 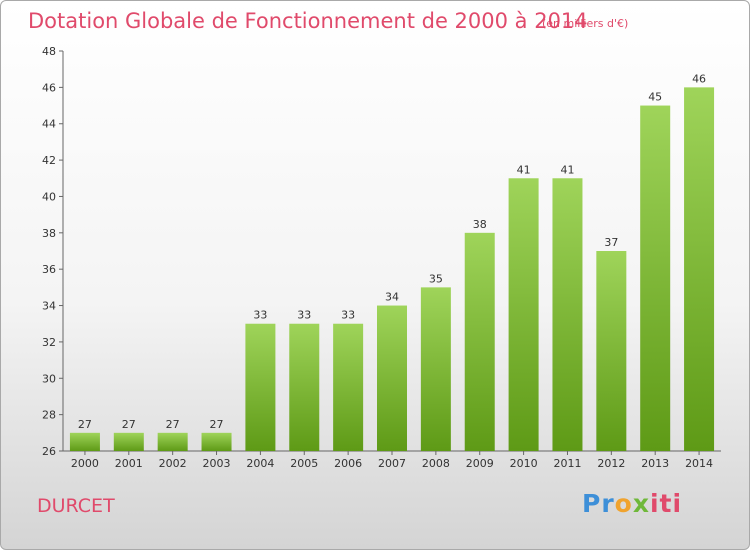 What do you see at coordinates (699, 78) in the screenshot?
I see `bar-value-label: 46` at bounding box center [699, 78].